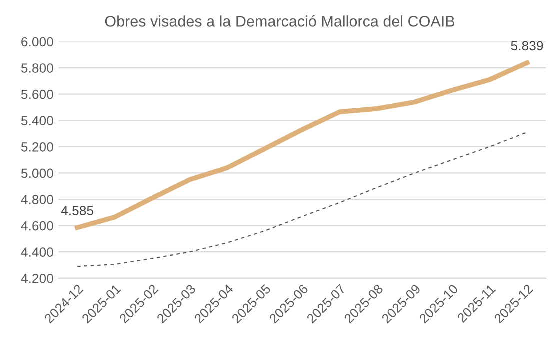 This screenshot has height=348, width=560. I want to click on data-label: 4.585, so click(77, 211).